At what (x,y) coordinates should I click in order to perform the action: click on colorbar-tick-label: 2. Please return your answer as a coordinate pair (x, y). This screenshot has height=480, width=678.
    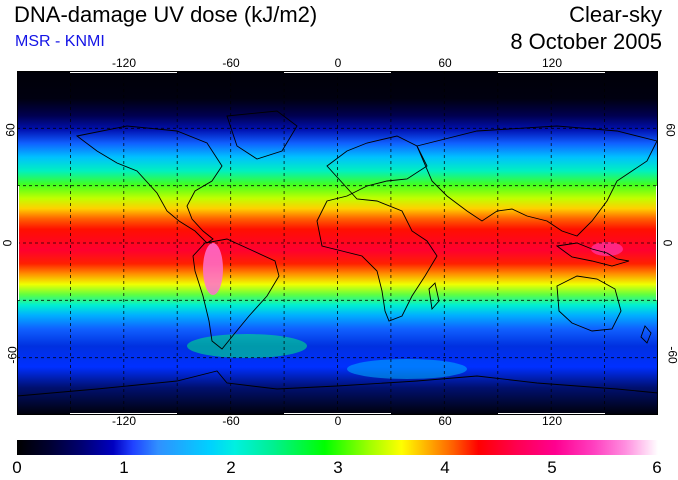
    Looking at the image, I should click on (231, 467).